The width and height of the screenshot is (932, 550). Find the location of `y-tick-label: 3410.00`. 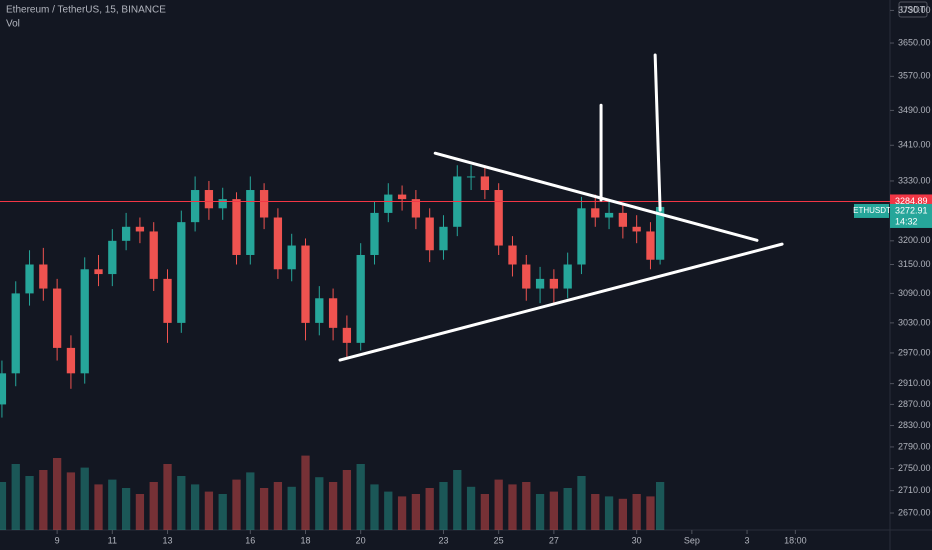

y-tick-label: 3410.00 is located at coordinates (914, 145).